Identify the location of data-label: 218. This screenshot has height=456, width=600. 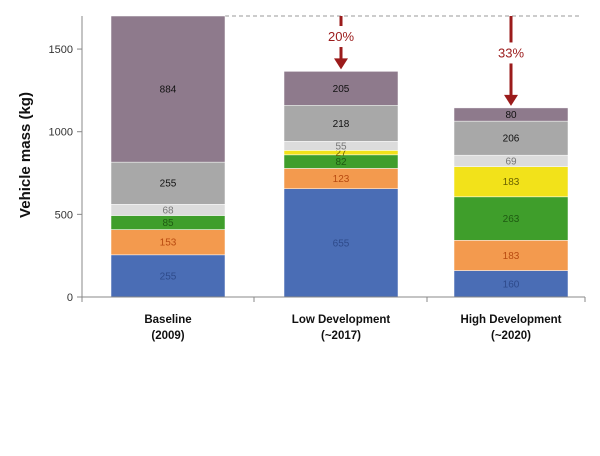
(341, 124).